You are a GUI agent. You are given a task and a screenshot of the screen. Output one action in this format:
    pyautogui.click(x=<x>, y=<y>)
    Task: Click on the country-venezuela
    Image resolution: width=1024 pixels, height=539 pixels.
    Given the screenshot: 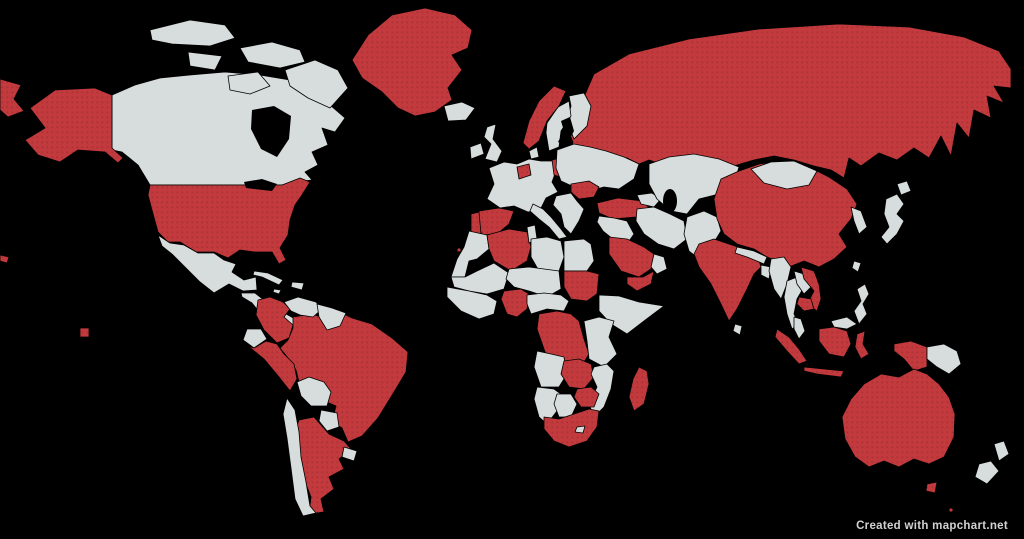 What is the action you would take?
    pyautogui.click(x=303, y=307)
    